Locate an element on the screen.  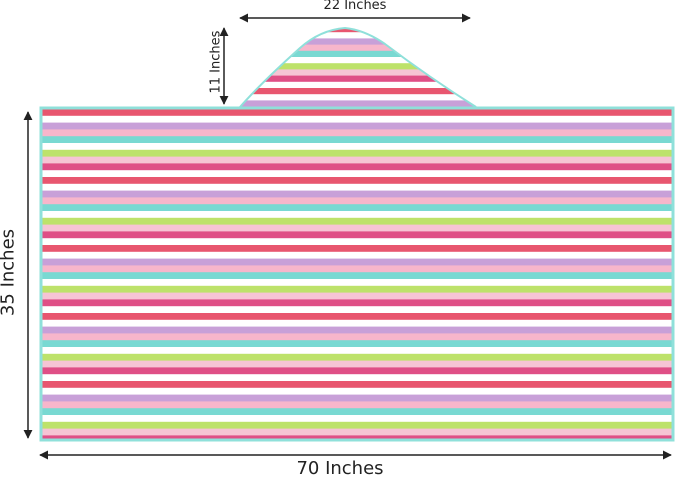
hood is located at coordinates (358, 67).